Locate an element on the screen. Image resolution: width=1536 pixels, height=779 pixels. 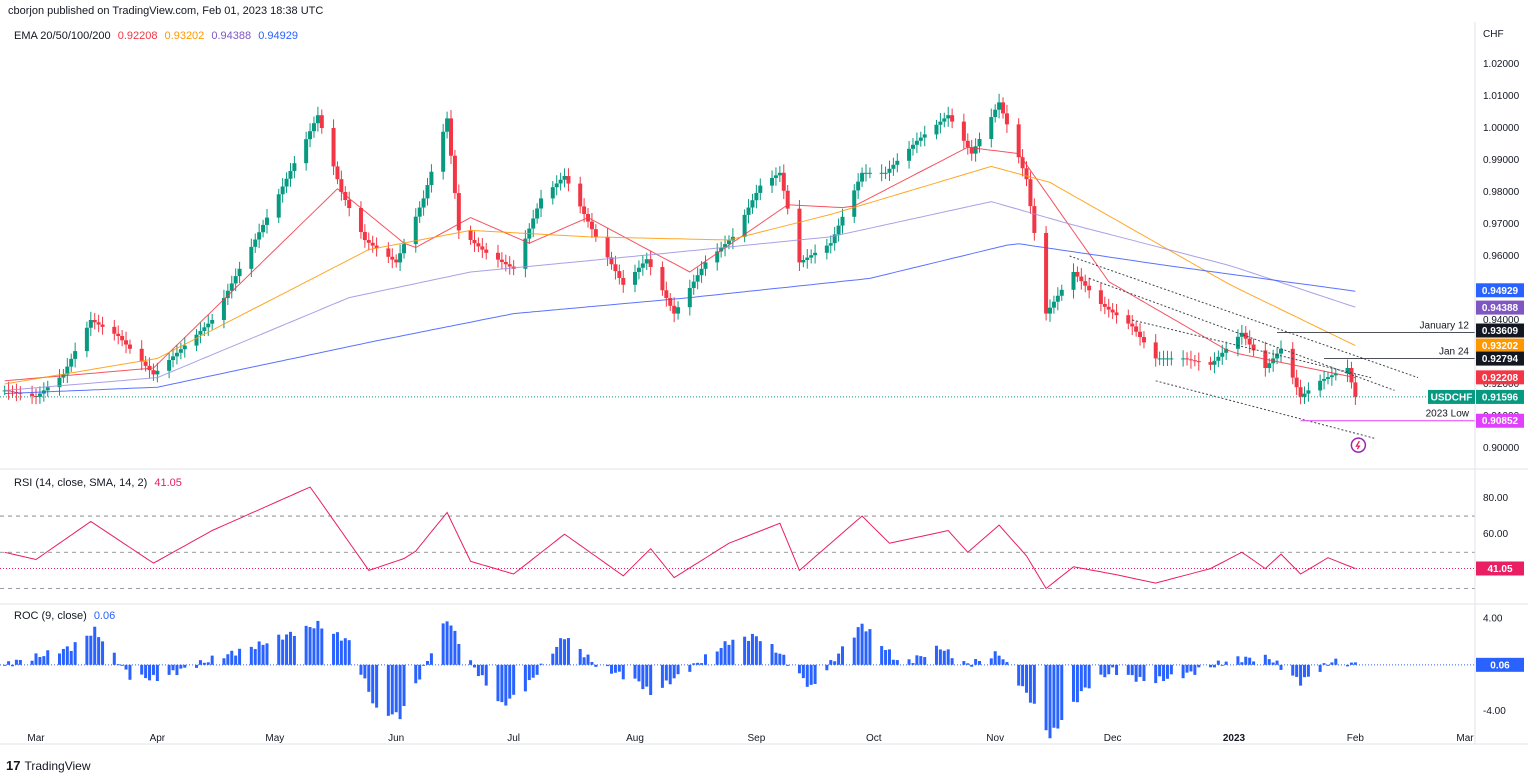
roc-legend: ROC (9, close) 0.06 is located at coordinates (66, 616).